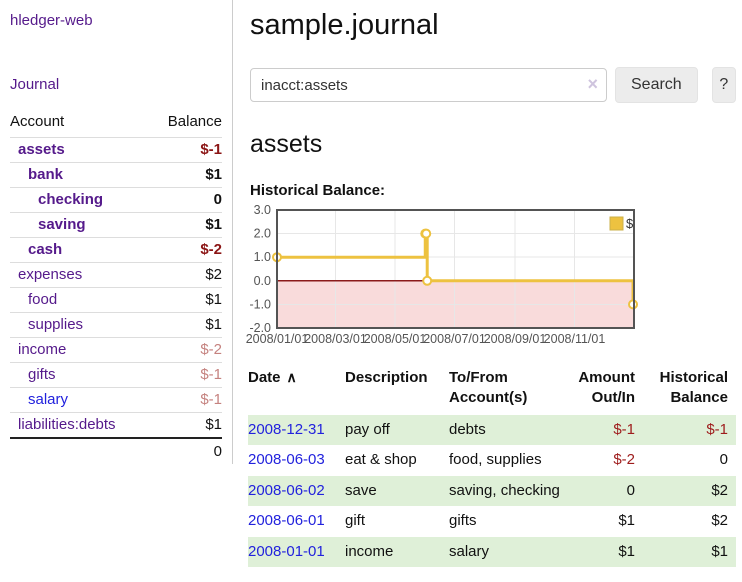  Describe the element at coordinates (386, 377) in the screenshot. I see `description-column-header: Description` at that location.